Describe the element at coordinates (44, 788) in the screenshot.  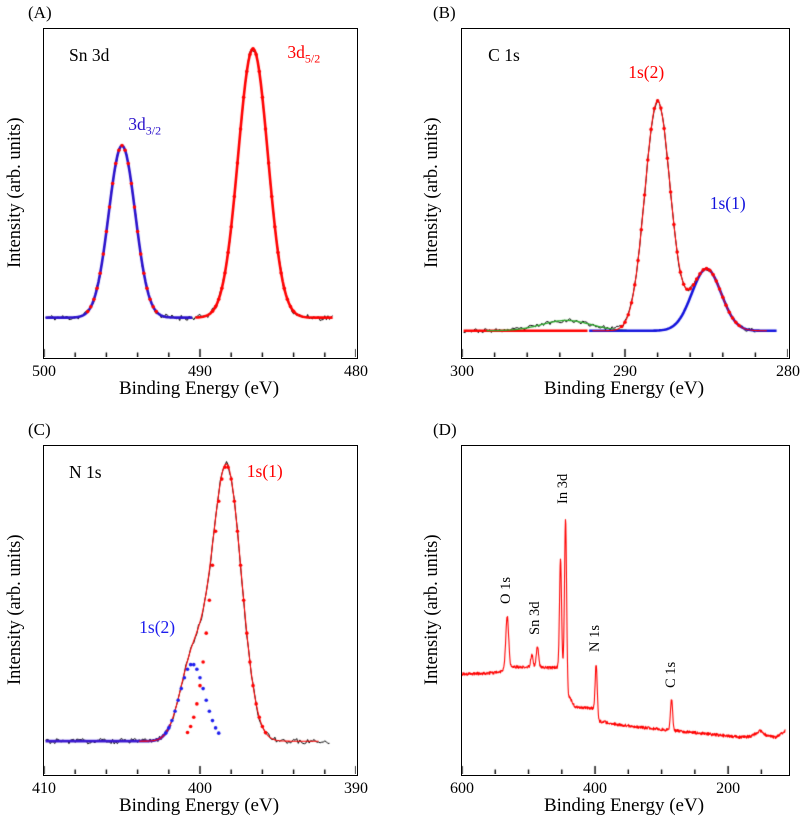
I see `x-tick-label: 410` at that location.